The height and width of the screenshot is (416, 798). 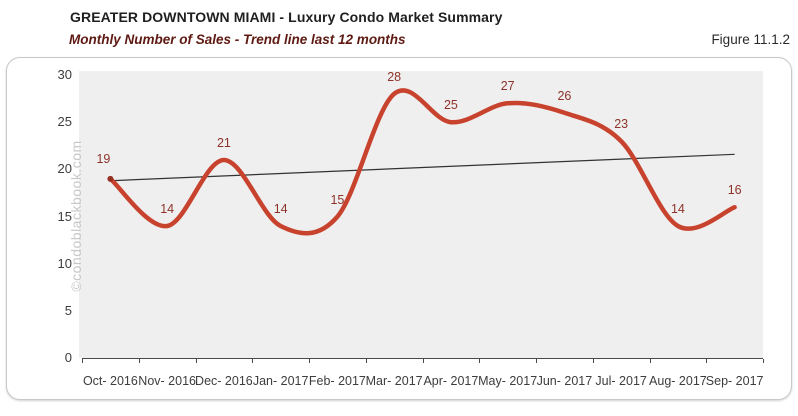 I want to click on data-label: 27, so click(x=507, y=86).